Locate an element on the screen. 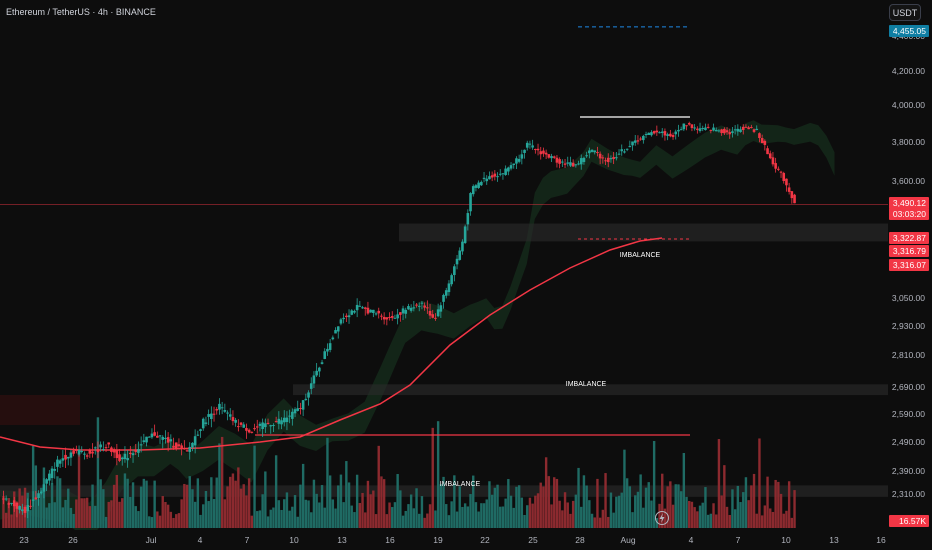 This screenshot has width=932, height=550. time-tick-label: 25 is located at coordinates (533, 540).